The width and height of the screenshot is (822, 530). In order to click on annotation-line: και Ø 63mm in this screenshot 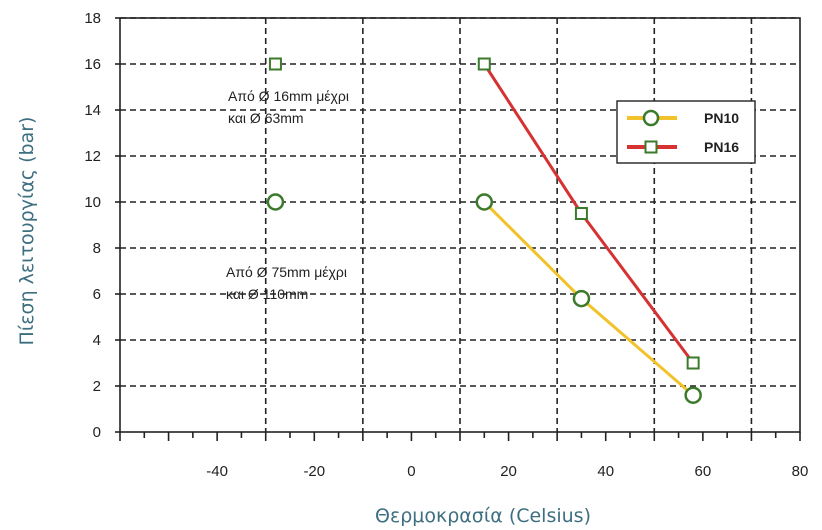, I will do `click(266, 118)`.